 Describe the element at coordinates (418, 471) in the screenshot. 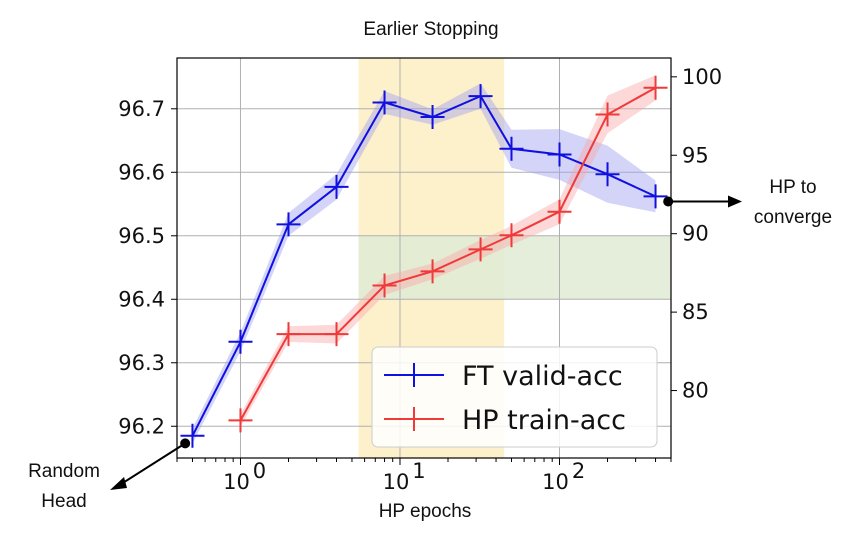

I see `x-tick-exponent-1: 1` at that location.